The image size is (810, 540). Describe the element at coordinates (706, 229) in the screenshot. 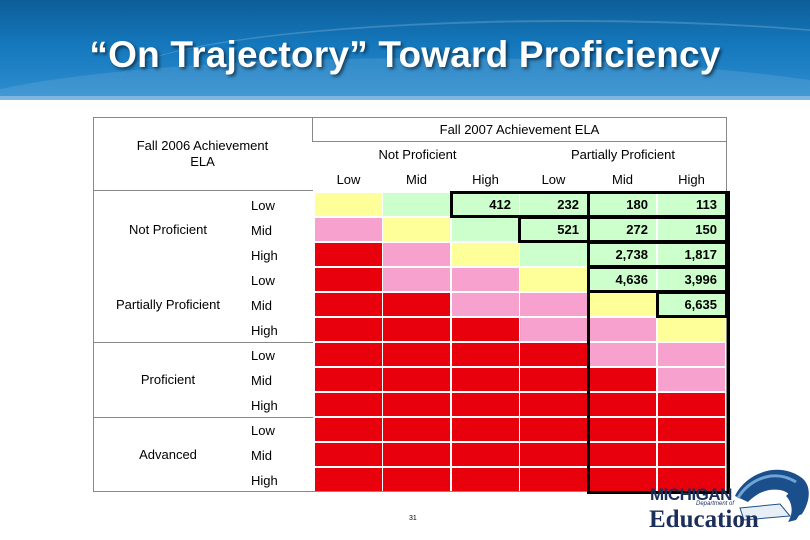

I see `count-value: 150` at that location.